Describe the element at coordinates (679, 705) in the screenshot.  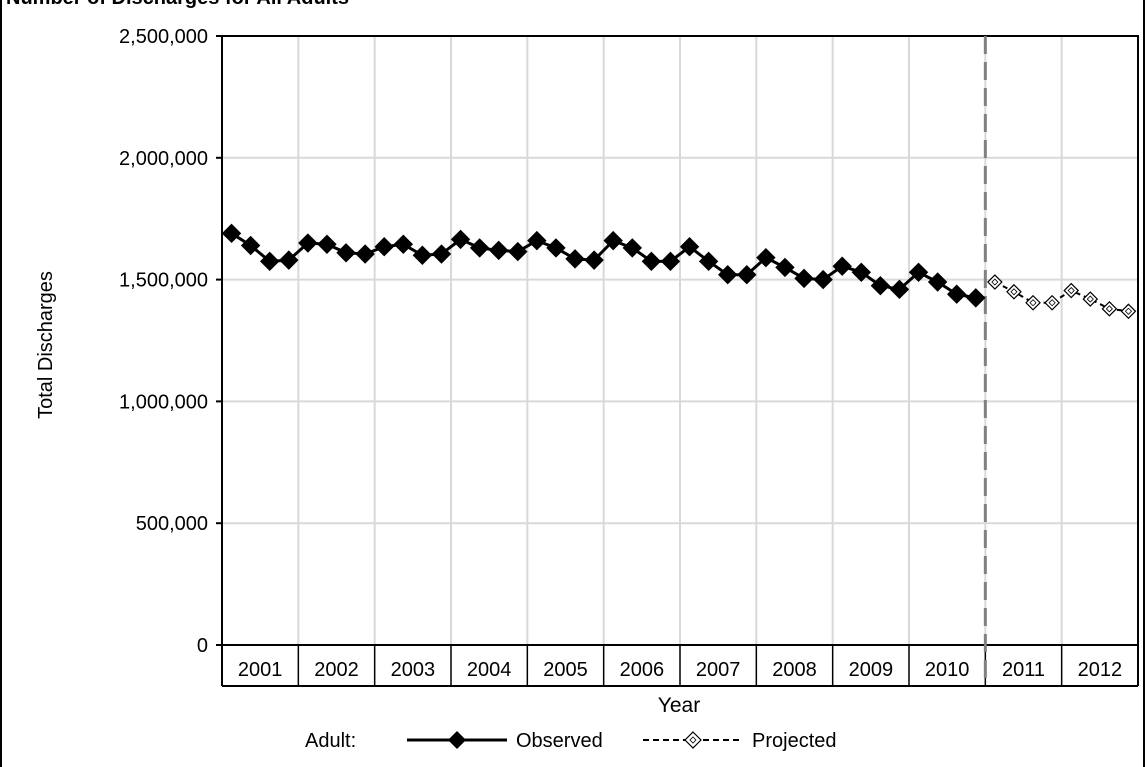
I see `x-axis-label: Year` at that location.